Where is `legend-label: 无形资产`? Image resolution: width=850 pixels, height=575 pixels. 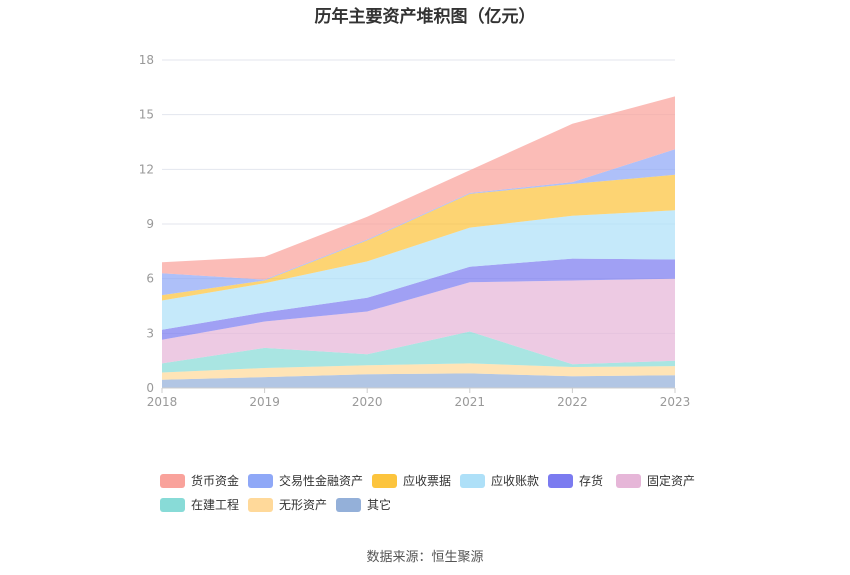
legend-label: 无形资产 is located at coordinates (303, 505).